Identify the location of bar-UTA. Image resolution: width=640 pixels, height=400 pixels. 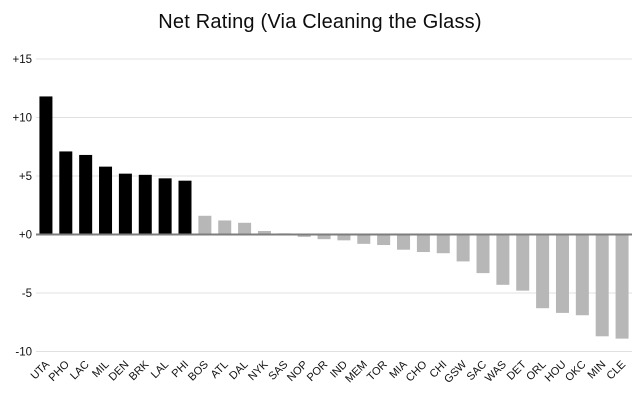
(46, 165).